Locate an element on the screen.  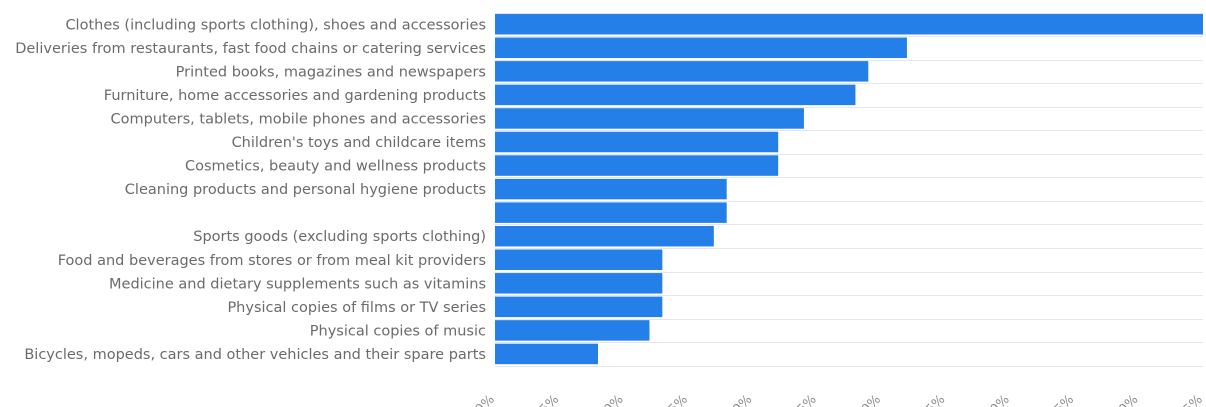
x-tick-label: 35% is located at coordinates (932, 399).